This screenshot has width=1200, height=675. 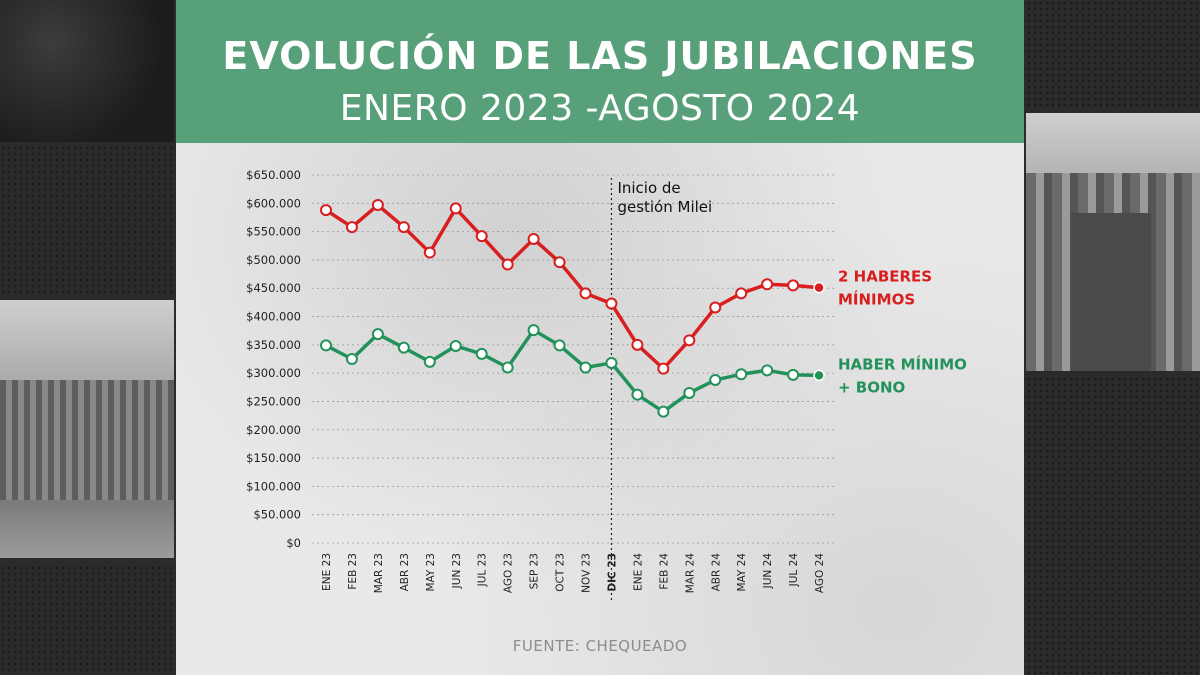 I want to click on tower-building, so click(x=1111, y=292).